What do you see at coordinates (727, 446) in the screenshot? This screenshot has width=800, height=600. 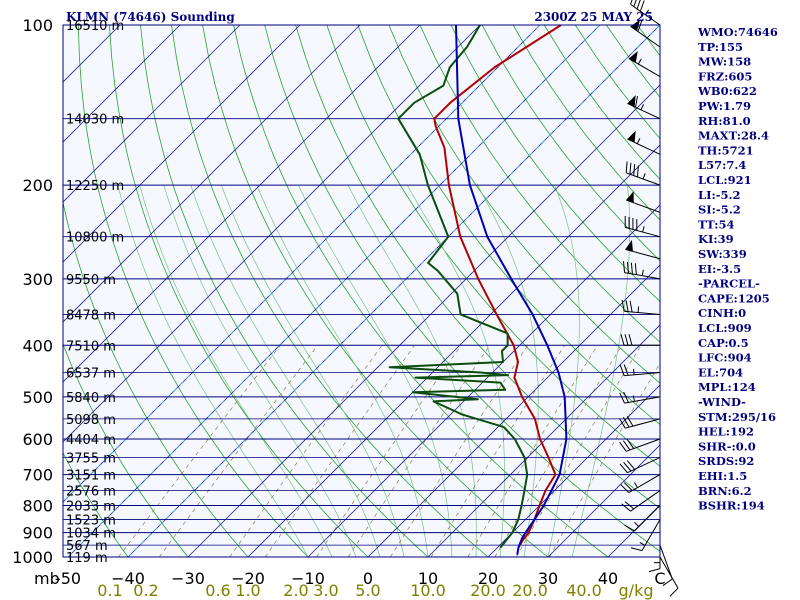 I see `index-line: SHR-:0.0` at bounding box center [727, 446].